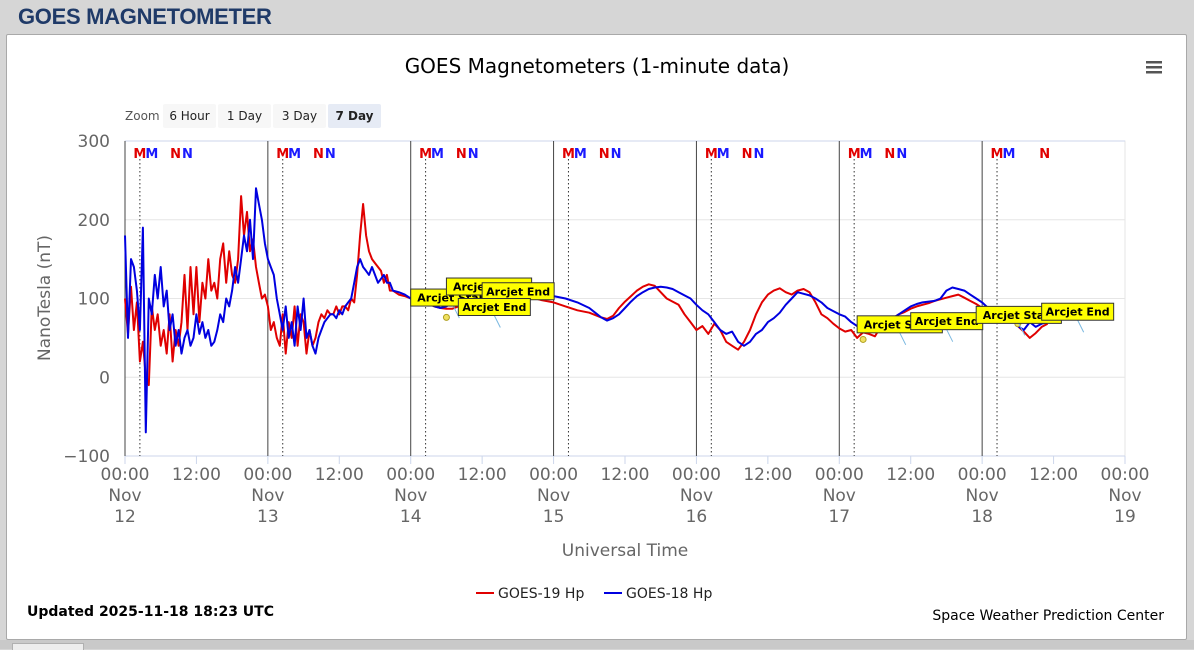 The width and height of the screenshot is (1194, 650). What do you see at coordinates (597, 645) in the screenshot?
I see `bottom-scrollbar` at bounding box center [597, 645].